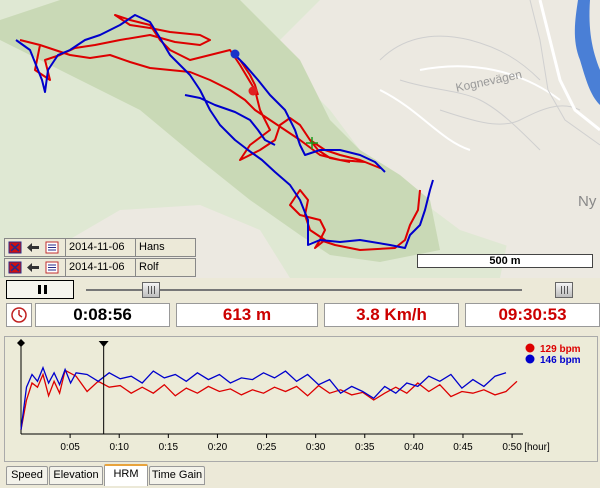 The image size is (600, 488). Describe the element at coordinates (587, 201) in the screenshot. I see `place-label: Ny` at that location.